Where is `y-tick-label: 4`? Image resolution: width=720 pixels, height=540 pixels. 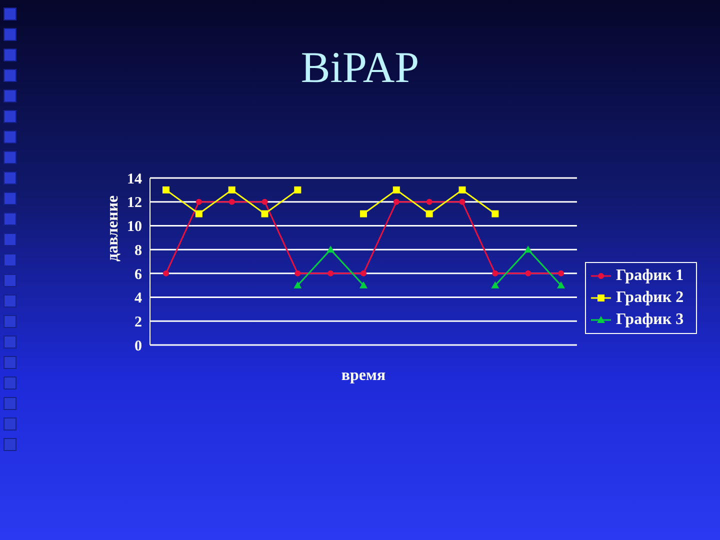 y-tick-label: 4 is located at coordinates (138, 298).